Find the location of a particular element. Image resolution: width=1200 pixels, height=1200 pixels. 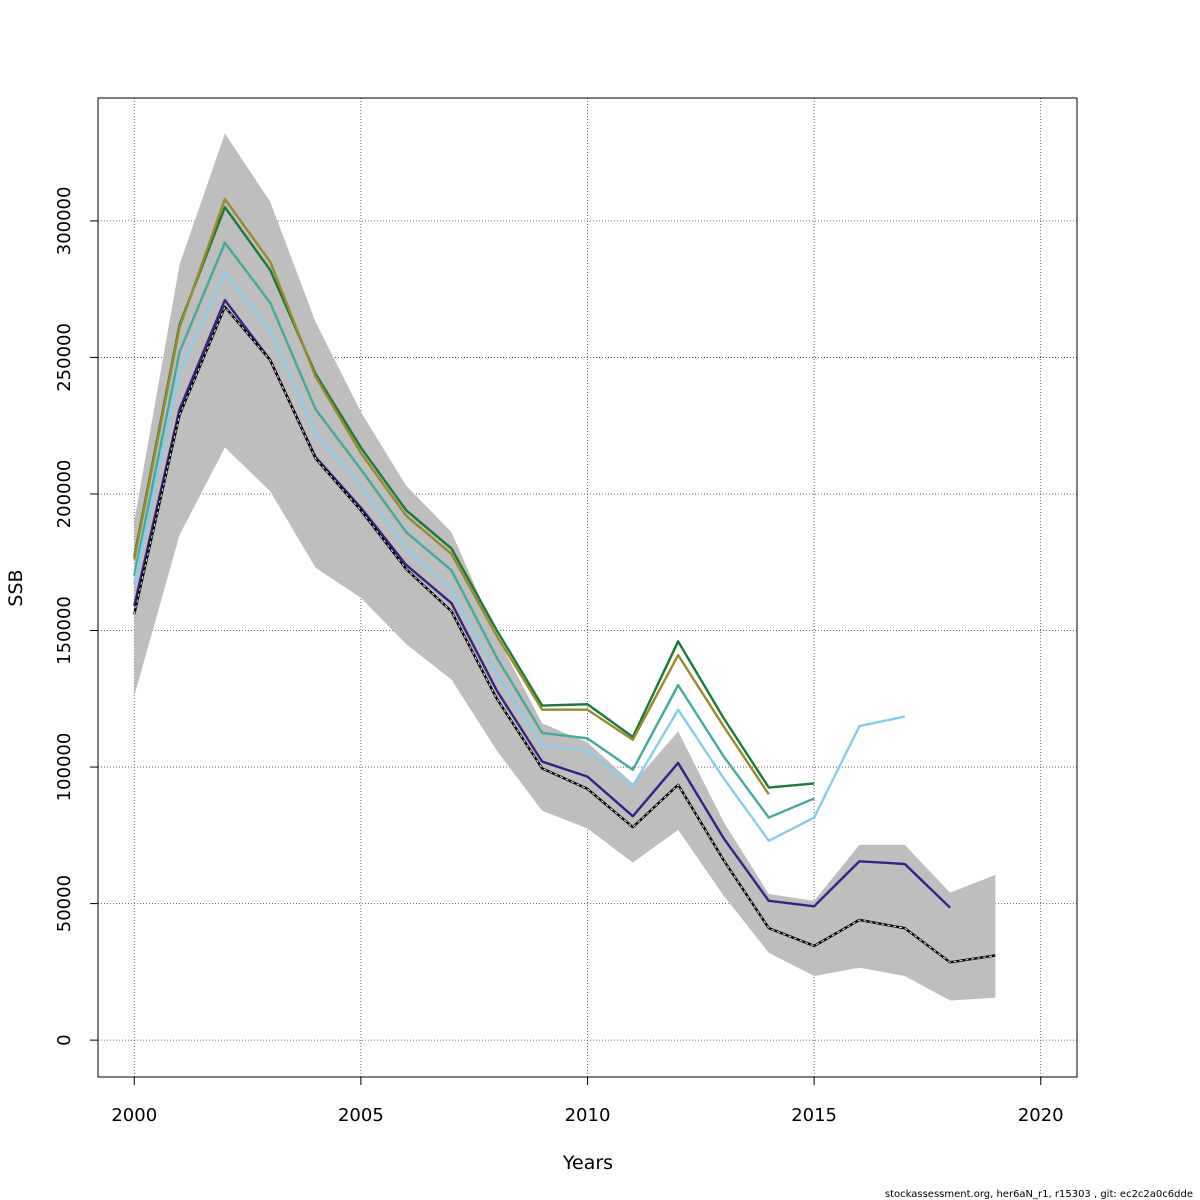

x-axis: 2000 2005 2010 2015 2020 is located at coordinates (587, 1101).